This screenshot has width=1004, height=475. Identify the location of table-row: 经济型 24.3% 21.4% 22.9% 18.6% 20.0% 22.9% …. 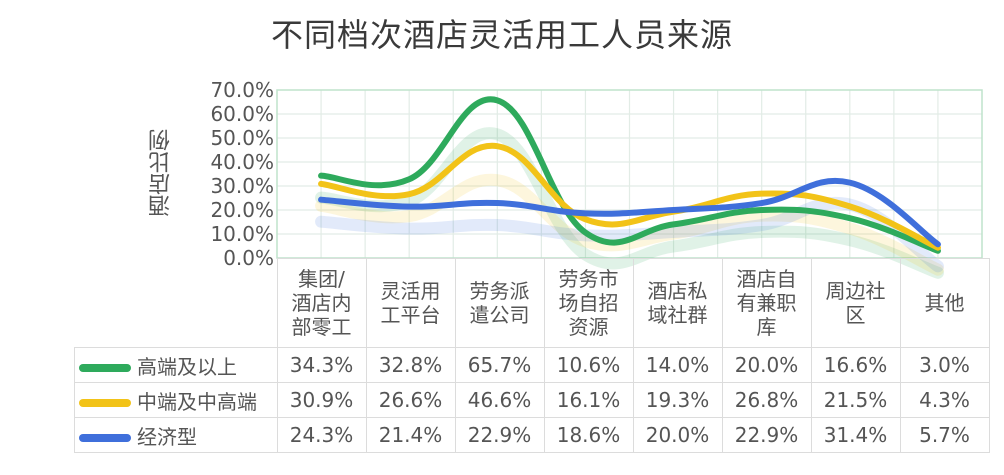
(532, 435).